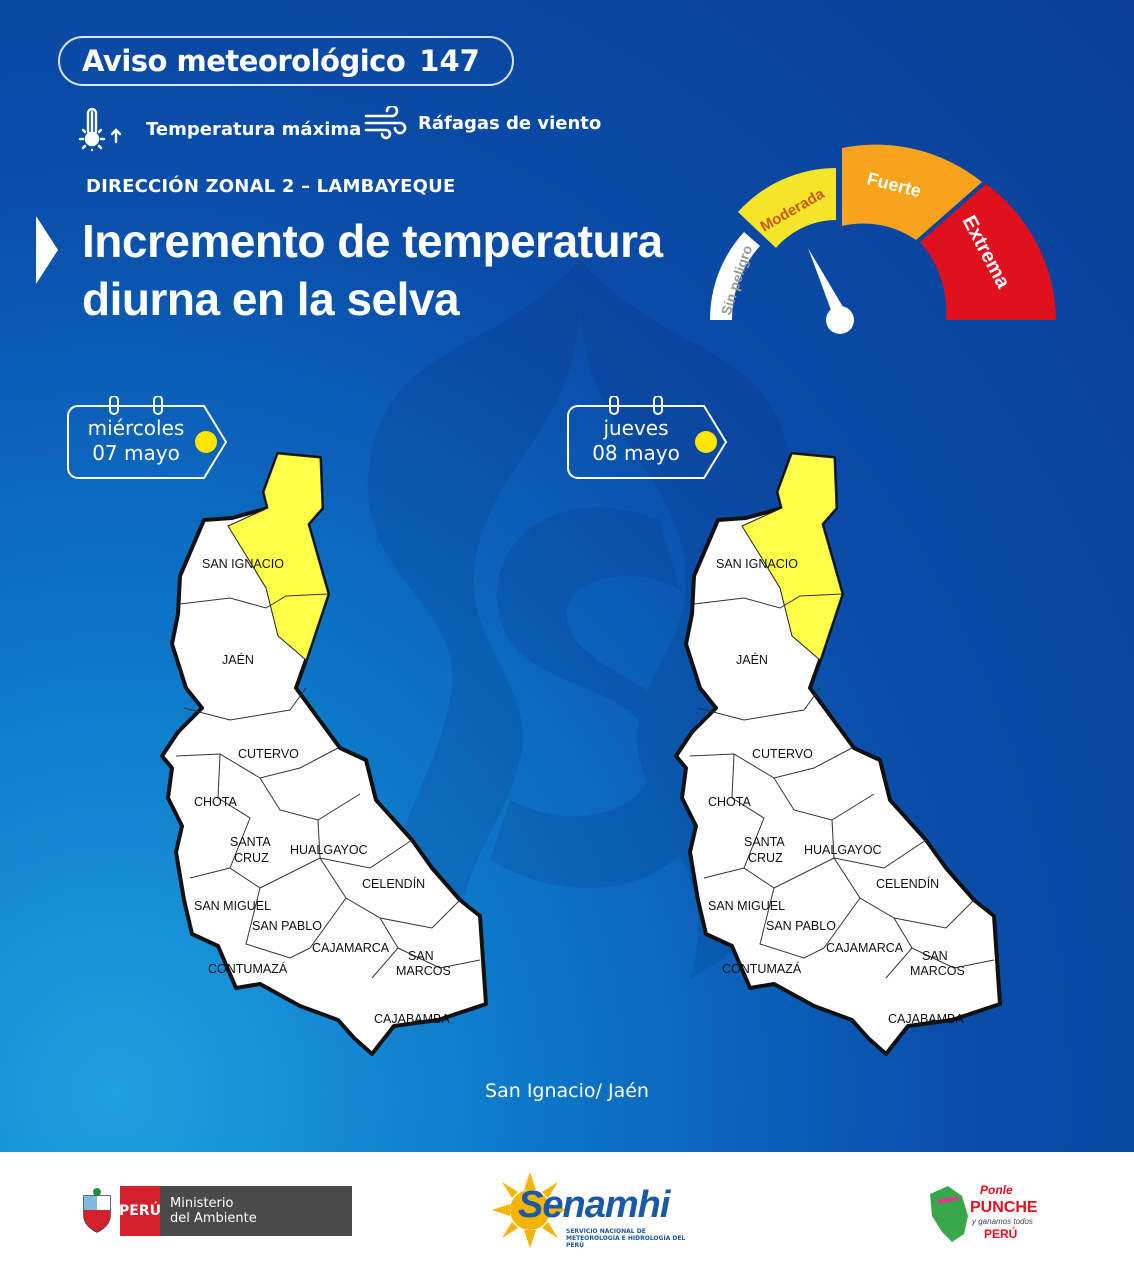 Image resolution: width=1134 pixels, height=1267 pixels. I want to click on legend-wind-label: Ráfagas de viento, so click(510, 123).